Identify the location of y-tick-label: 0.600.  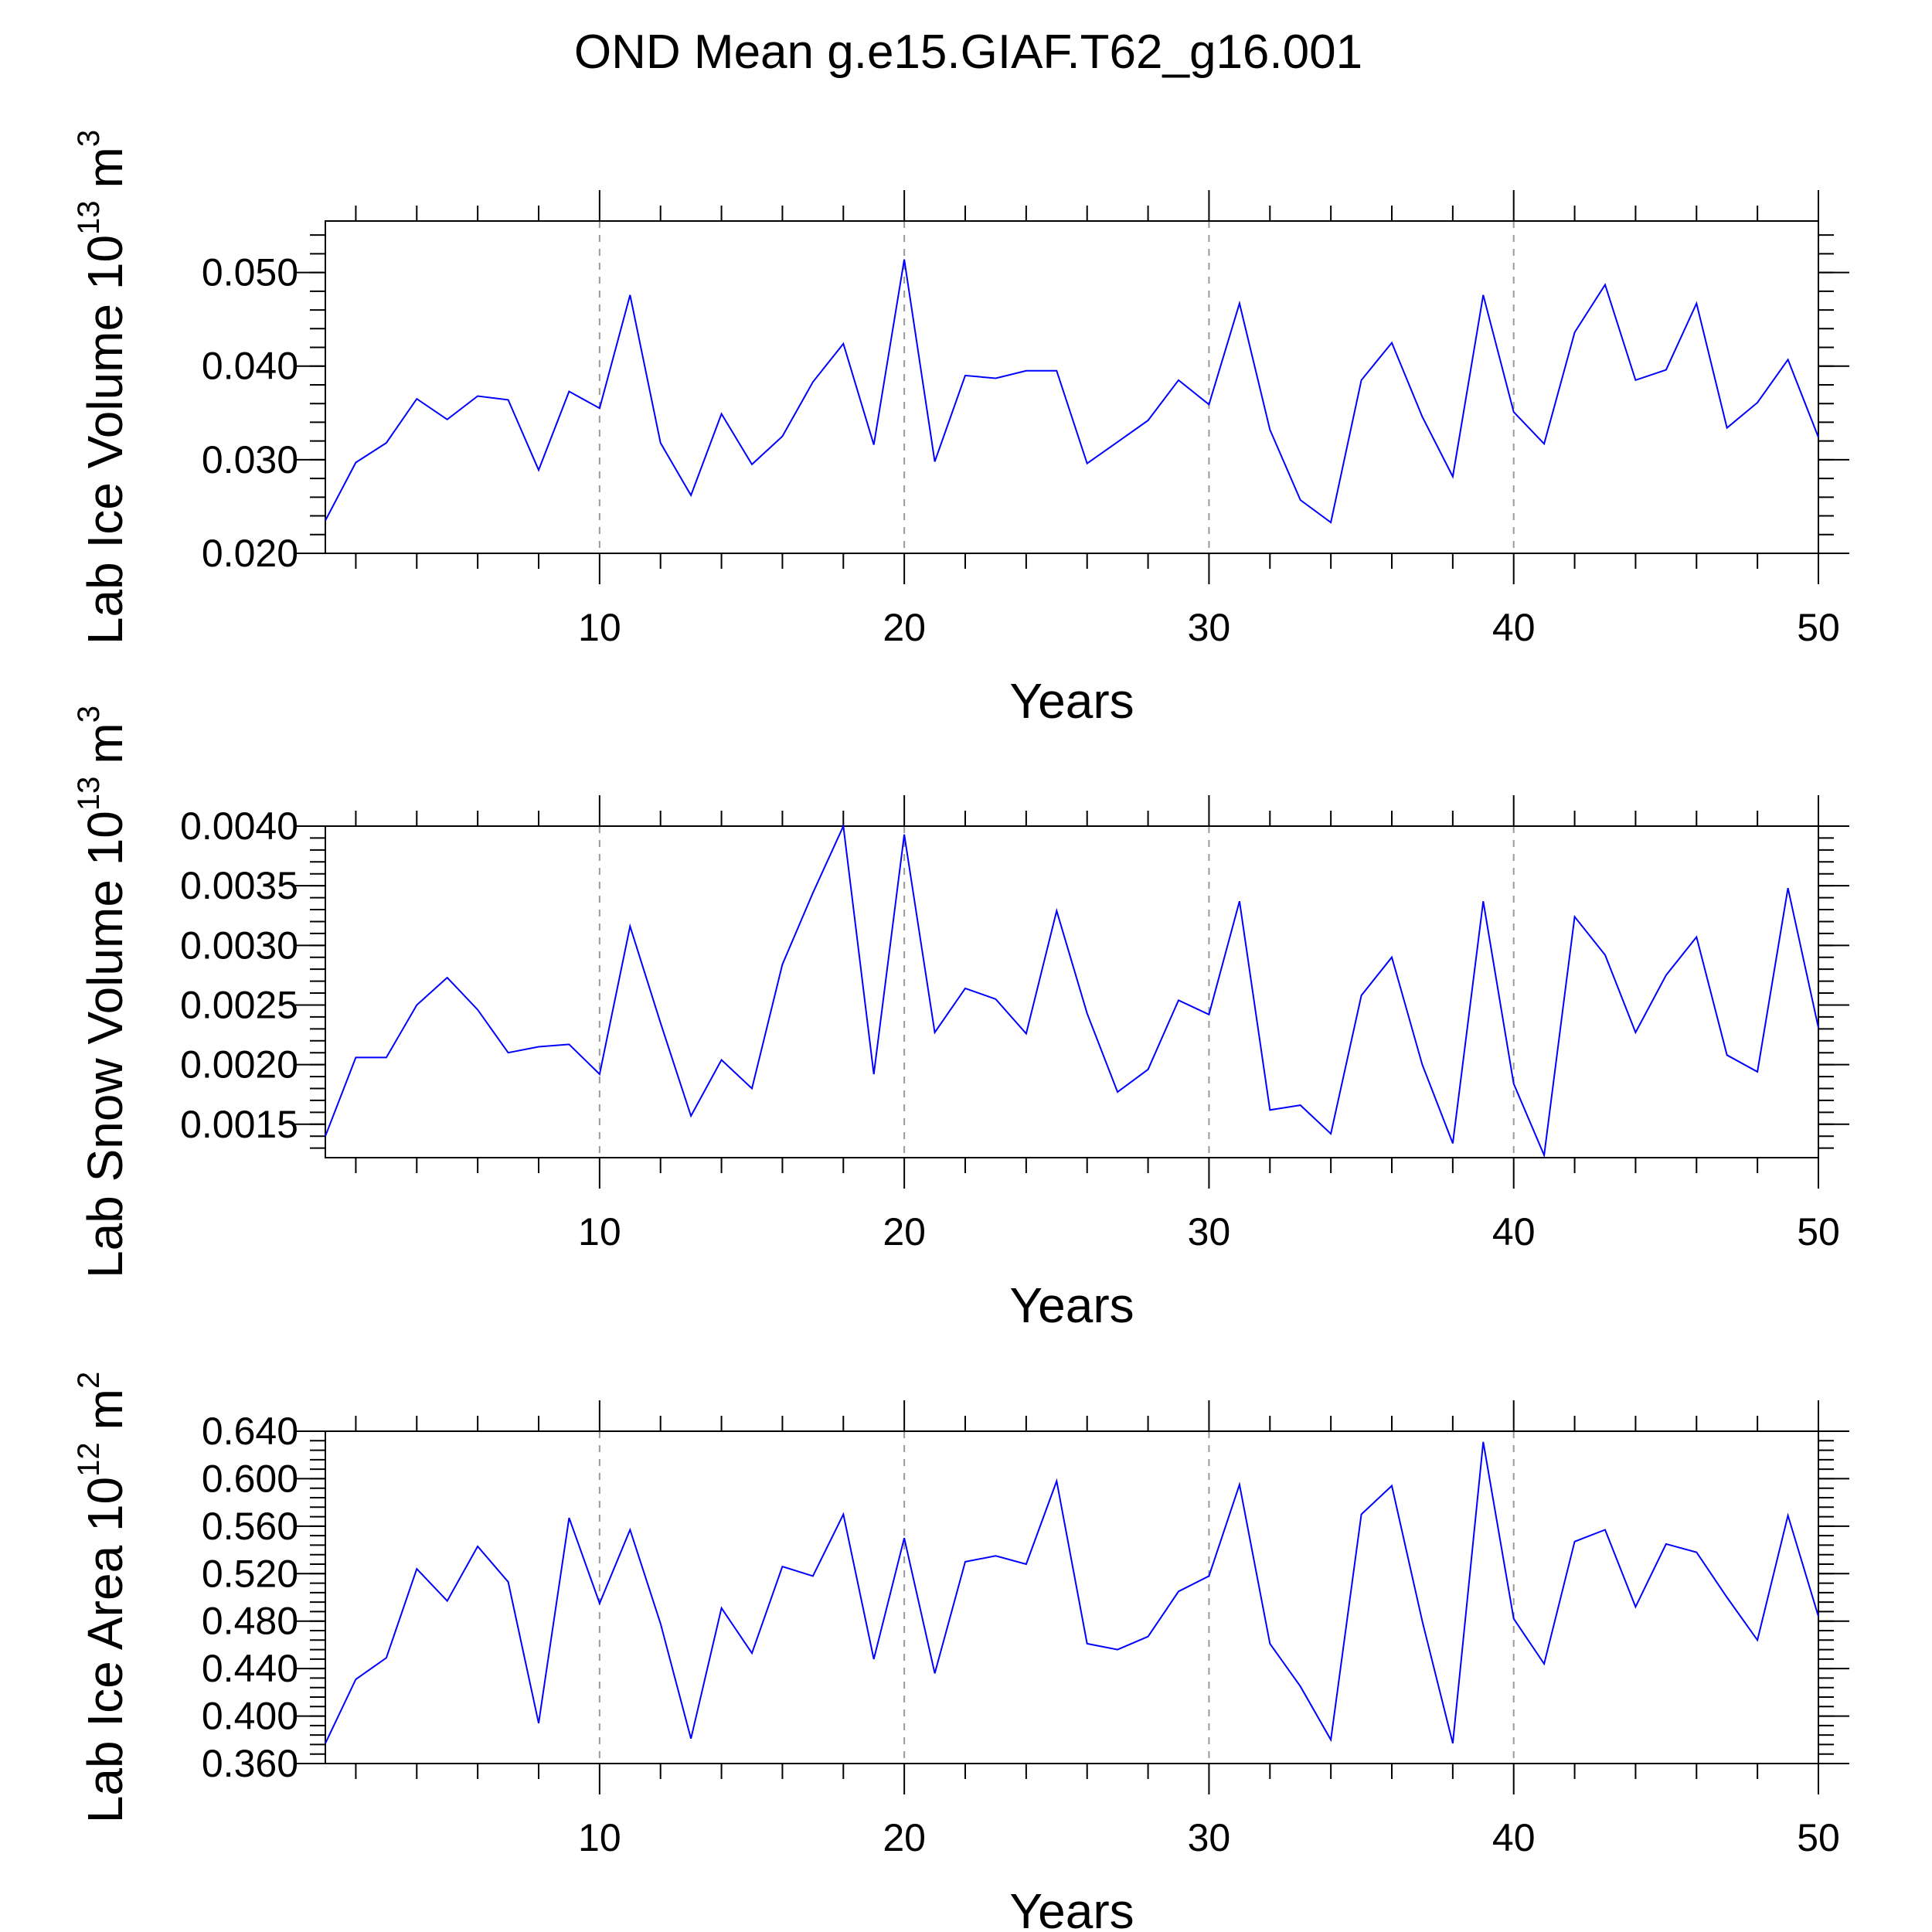
(250, 1478).